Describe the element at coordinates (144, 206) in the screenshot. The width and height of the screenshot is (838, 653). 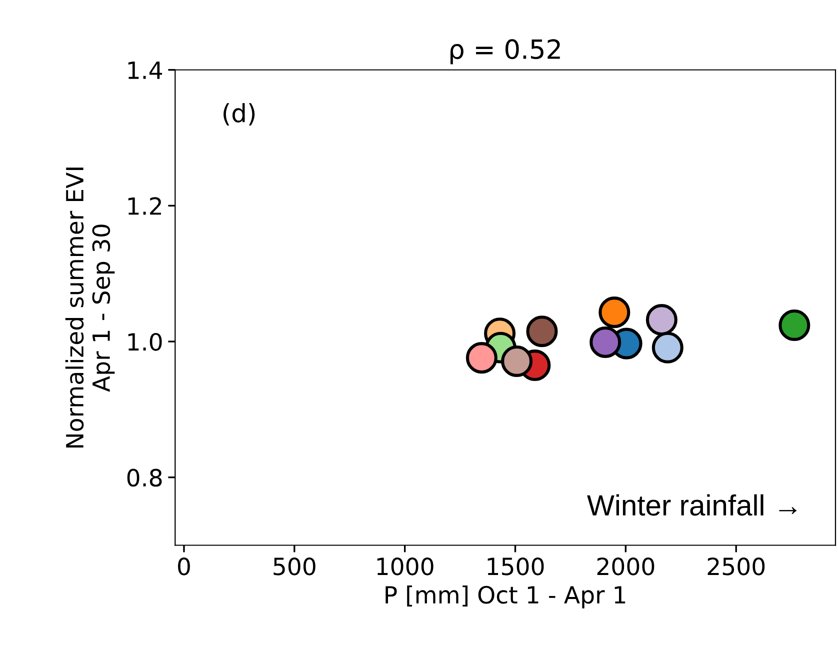
I see `y-tick-label: 1.2` at that location.